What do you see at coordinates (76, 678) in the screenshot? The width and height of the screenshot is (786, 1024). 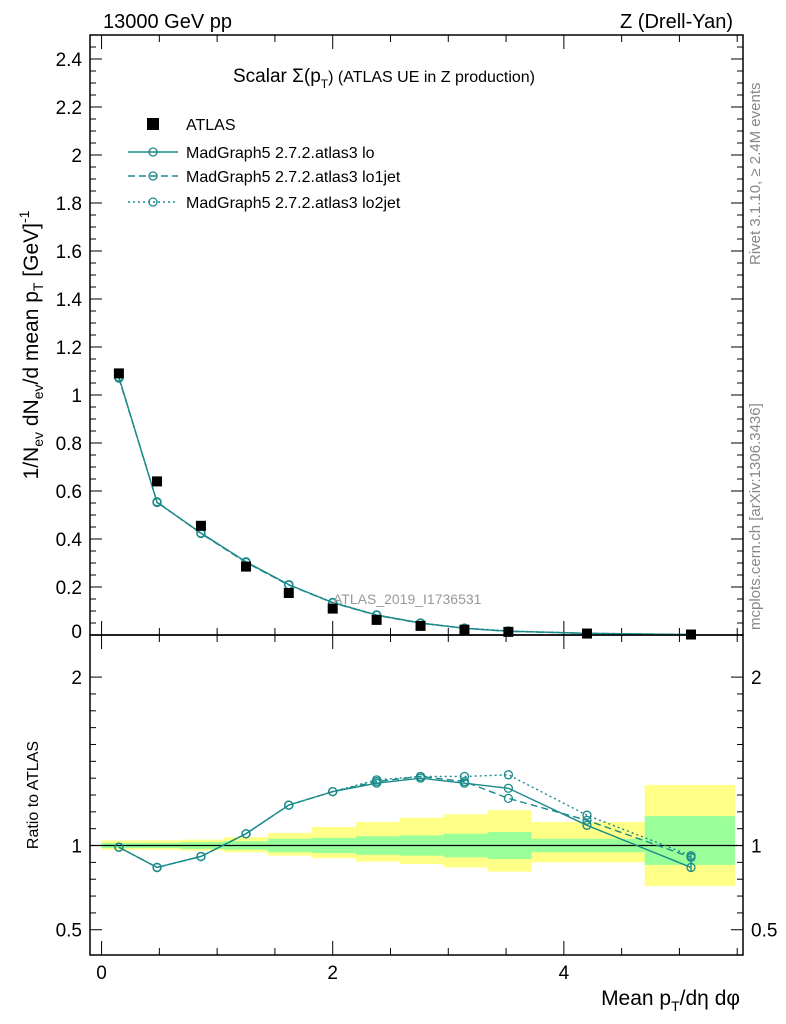 I see `bottom-ytick-label: 2` at bounding box center [76, 678].